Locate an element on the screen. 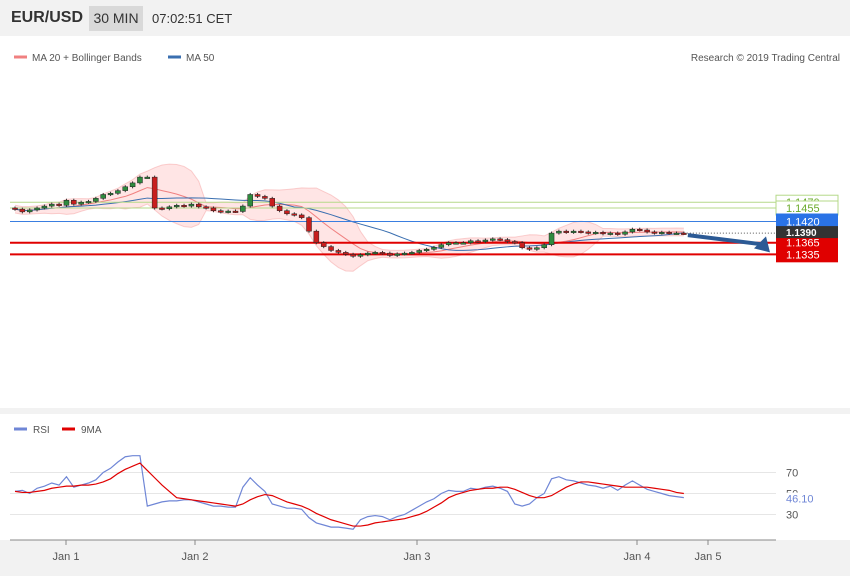 The image size is (850, 576). rsi-series-rsi is located at coordinates (349, 492).